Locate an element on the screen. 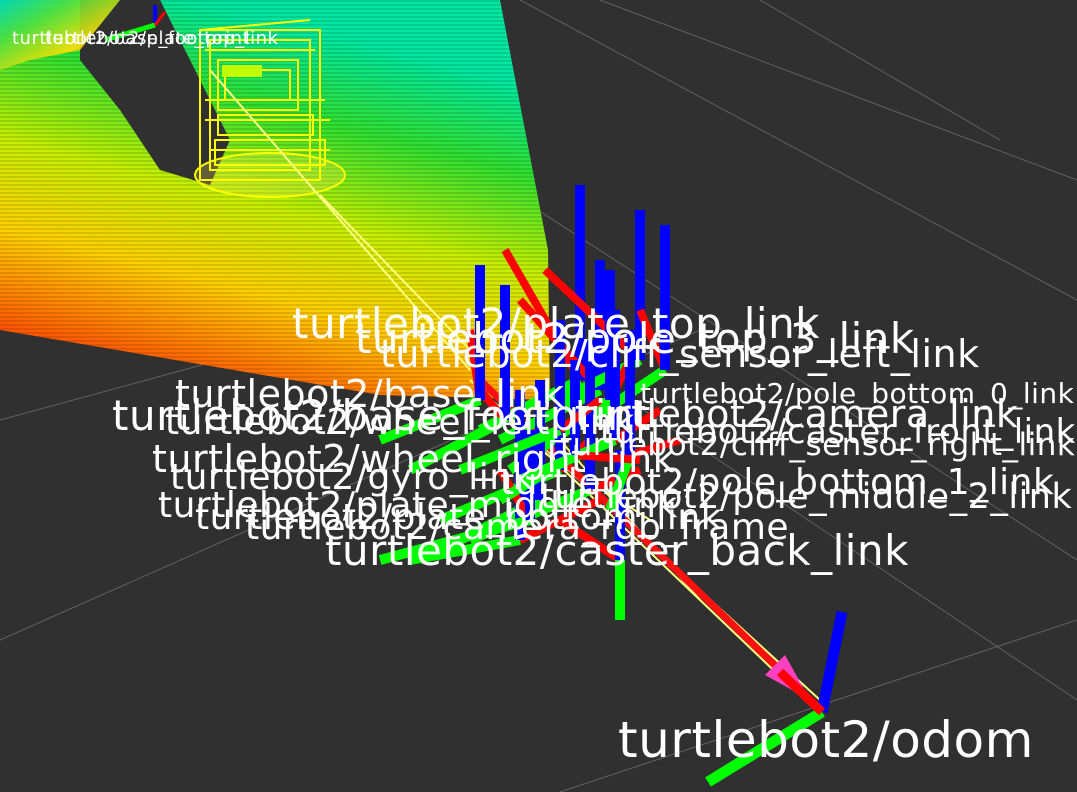  tf-frame-label: turtlebot2/pole_bottom_1_link is located at coordinates (777, 482).